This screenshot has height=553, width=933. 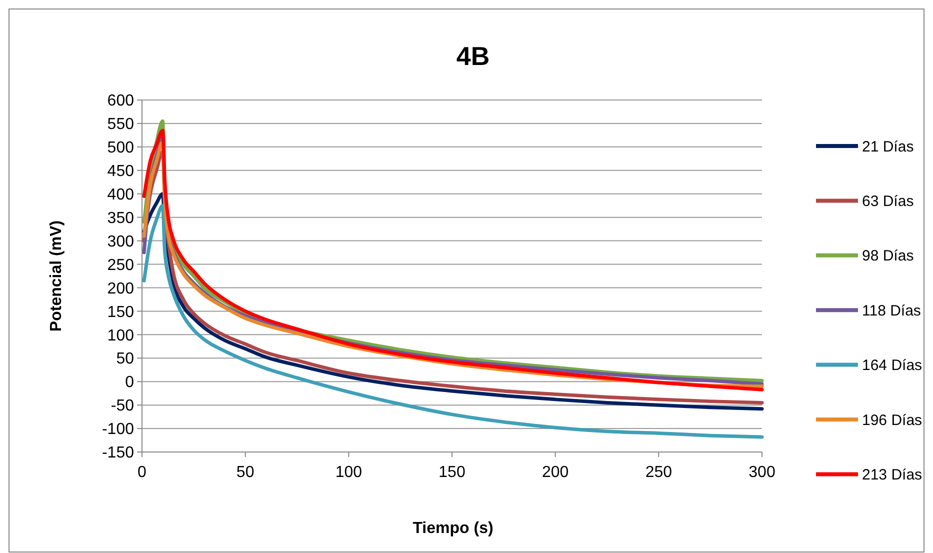 What do you see at coordinates (453, 528) in the screenshot?
I see `x-axis-title: Tiempo (s)` at bounding box center [453, 528].